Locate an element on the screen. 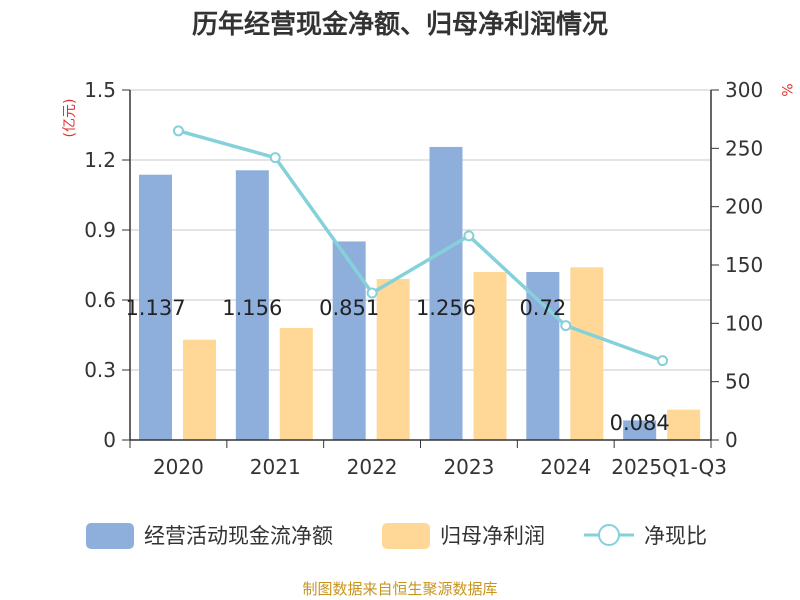 This screenshot has width=800, height=600. legend-label-net-profit: 归母净利润 is located at coordinates (492, 536).